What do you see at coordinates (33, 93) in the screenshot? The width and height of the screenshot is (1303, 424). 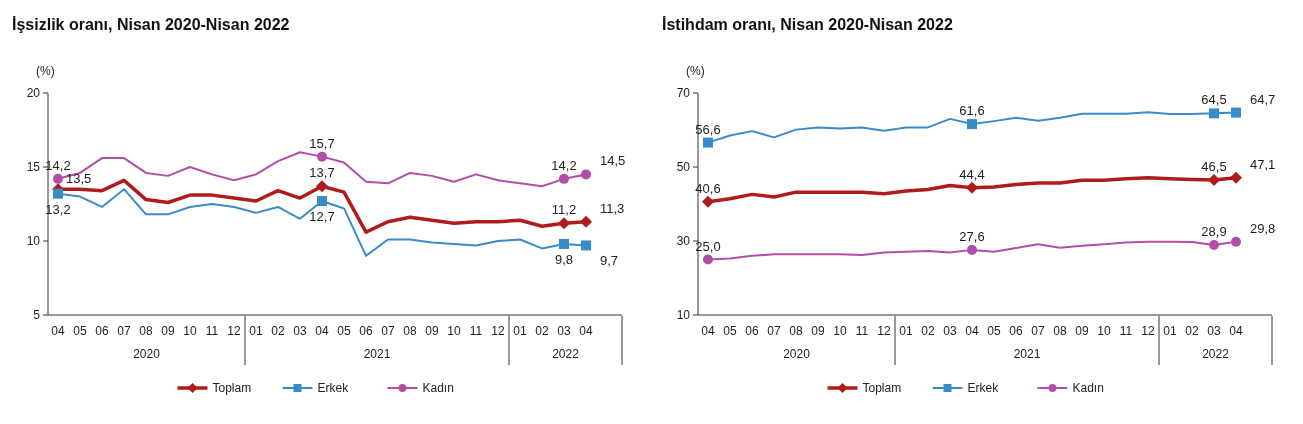 I see `y-tick-label: 20` at bounding box center [33, 93].